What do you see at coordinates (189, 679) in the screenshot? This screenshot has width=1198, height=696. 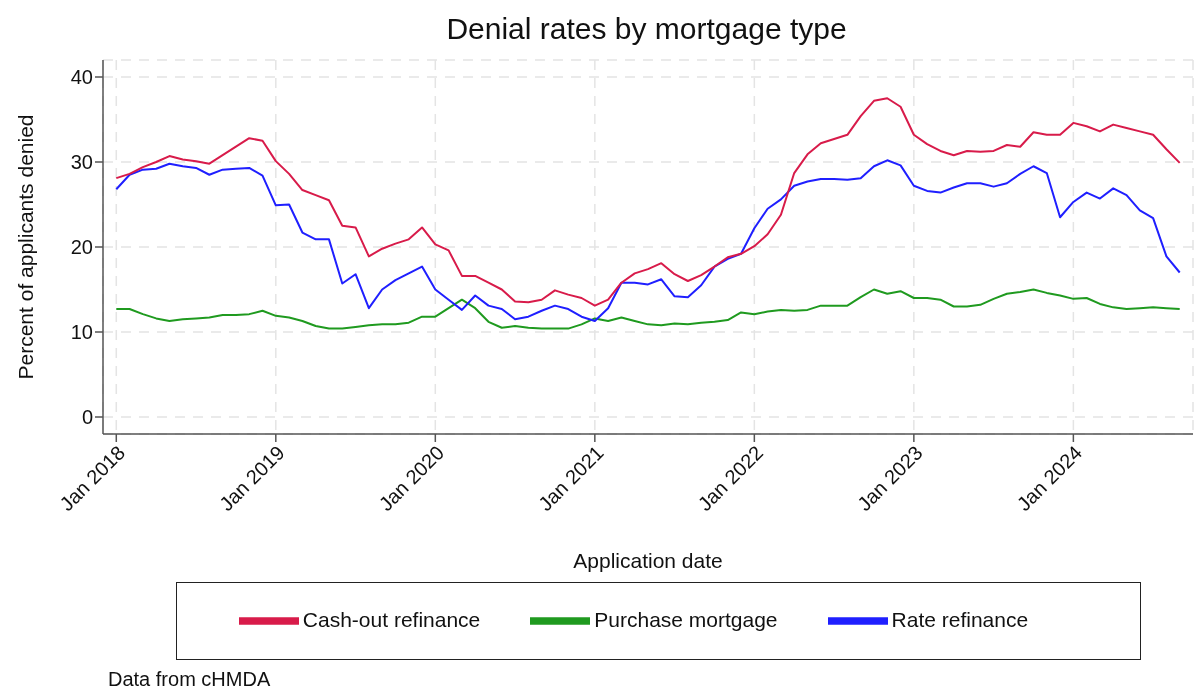 I see `text: Data from cHMDA` at bounding box center [189, 679].